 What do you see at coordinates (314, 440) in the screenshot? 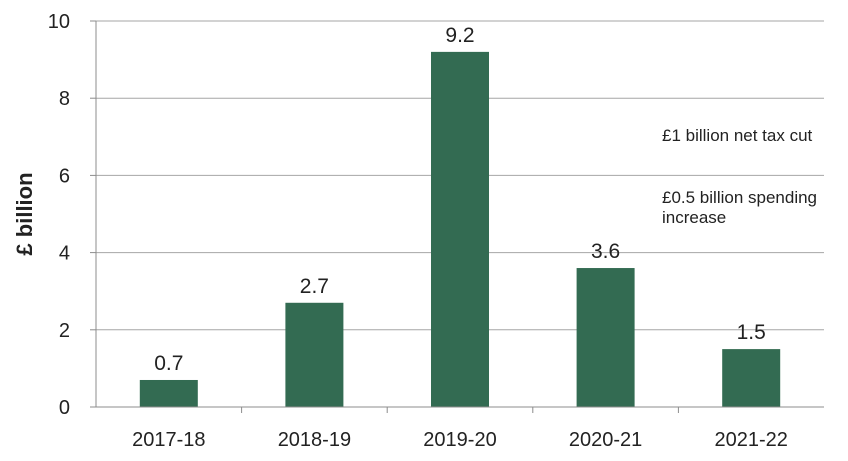
I see `x-tick-label-2018-19: 2018-19` at bounding box center [314, 440].